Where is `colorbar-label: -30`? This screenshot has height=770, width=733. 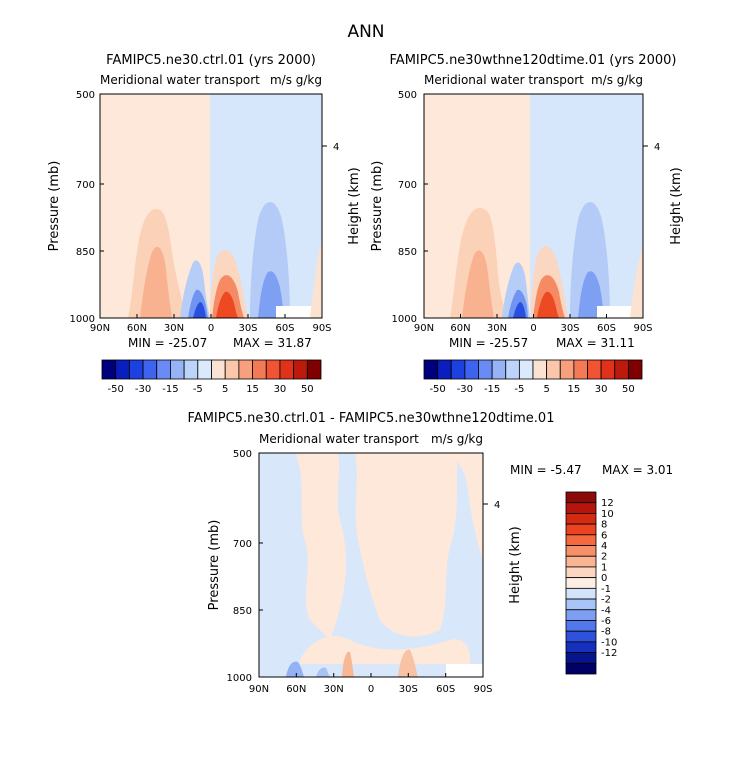
colorbar-label: -30 is located at coordinates (143, 389).